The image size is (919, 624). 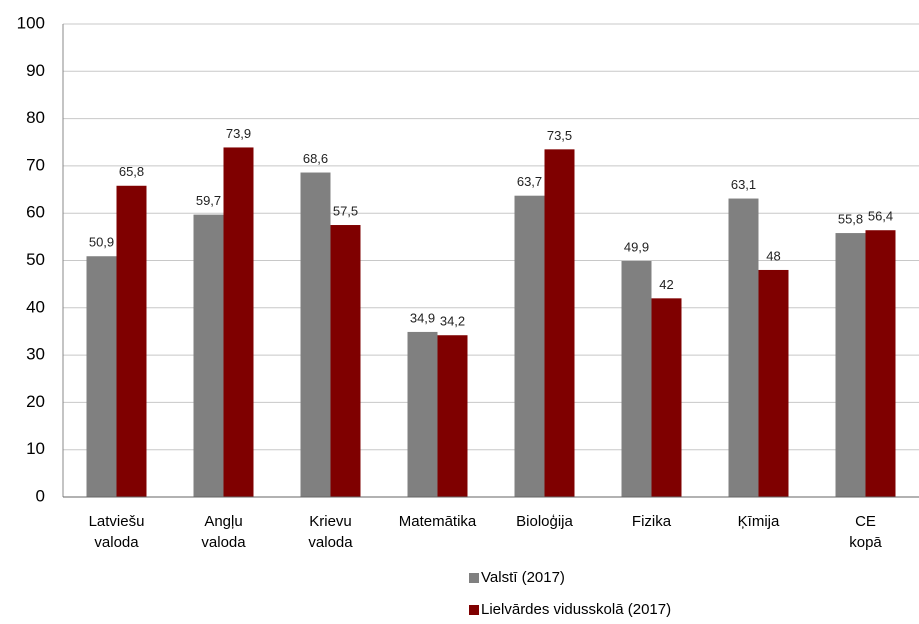 I want to click on value-label: 34,9, so click(x=422, y=317).